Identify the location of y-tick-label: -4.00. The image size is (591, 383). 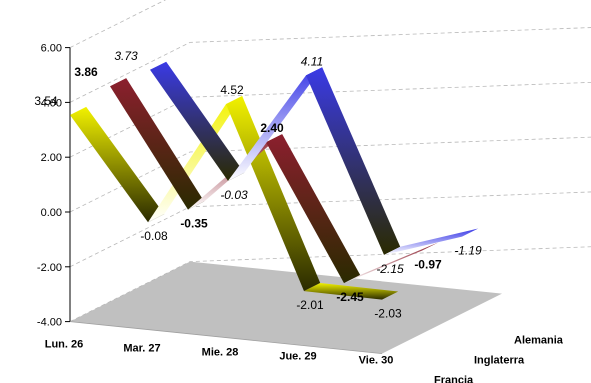
(49, 323).